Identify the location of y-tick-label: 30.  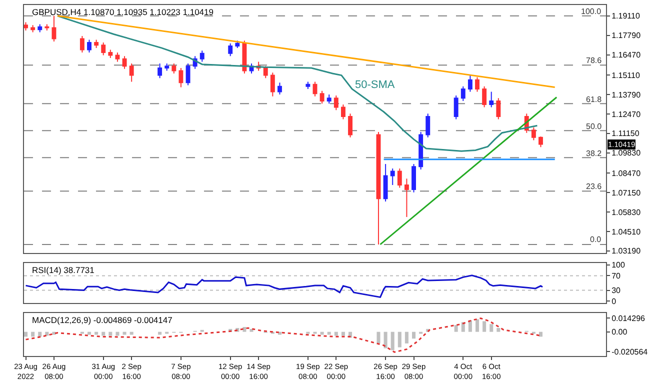
(617, 291).